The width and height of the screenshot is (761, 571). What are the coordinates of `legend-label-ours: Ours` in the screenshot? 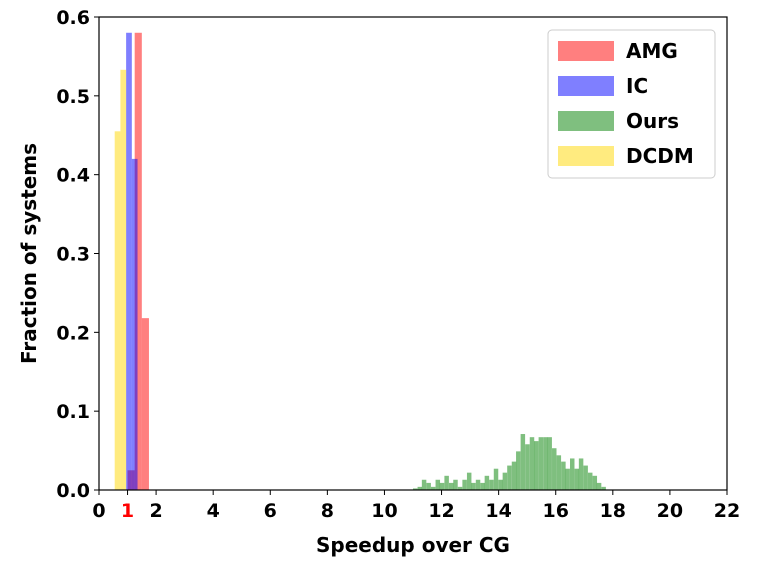 It's located at (652, 121).